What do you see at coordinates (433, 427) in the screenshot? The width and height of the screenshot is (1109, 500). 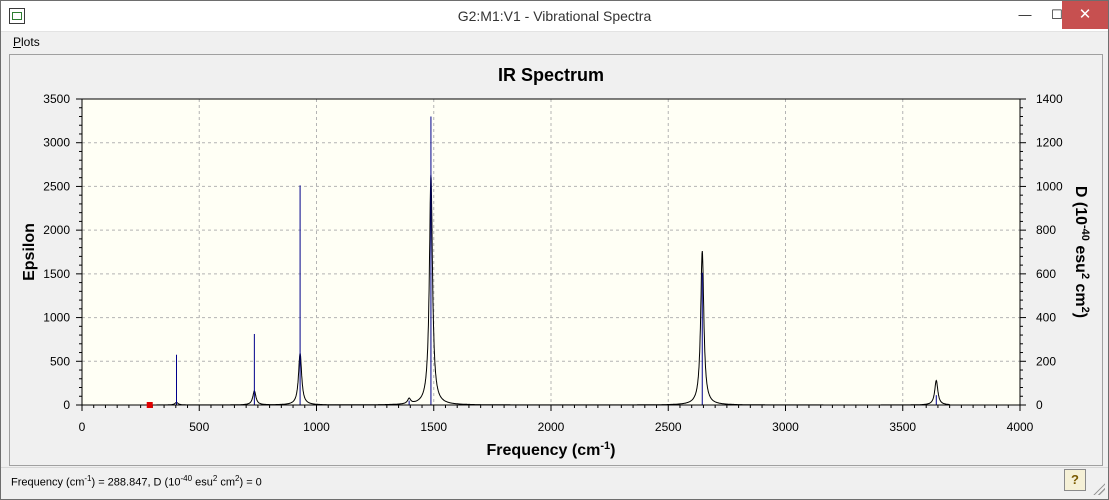 I see `x-tick-label-3: 1500` at bounding box center [433, 427].